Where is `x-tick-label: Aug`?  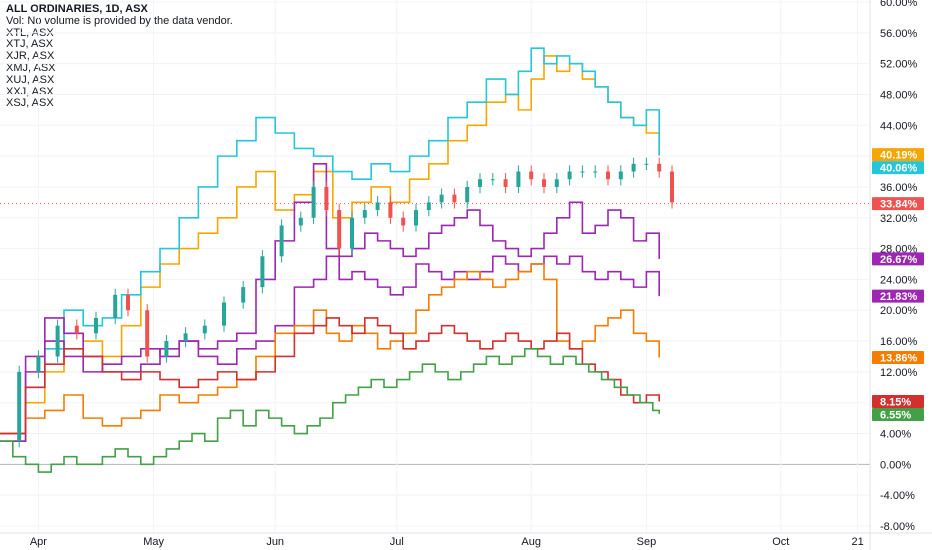
x-tick-label: Aug is located at coordinates (531, 542).